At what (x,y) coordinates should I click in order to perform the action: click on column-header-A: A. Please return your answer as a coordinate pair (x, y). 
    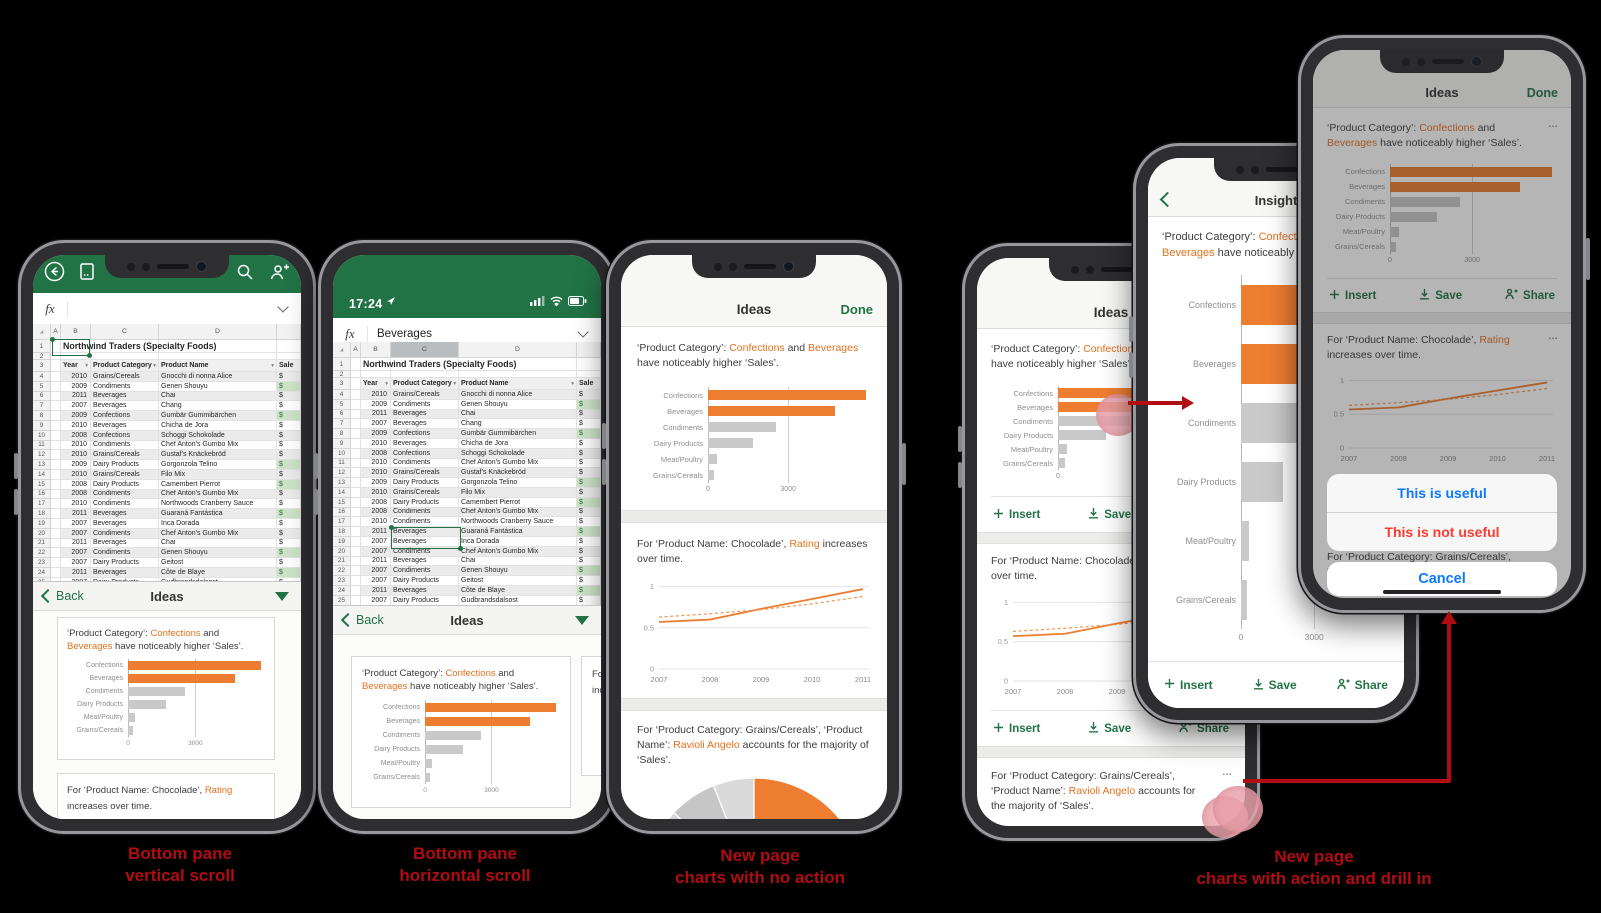
    Looking at the image, I should click on (356, 350).